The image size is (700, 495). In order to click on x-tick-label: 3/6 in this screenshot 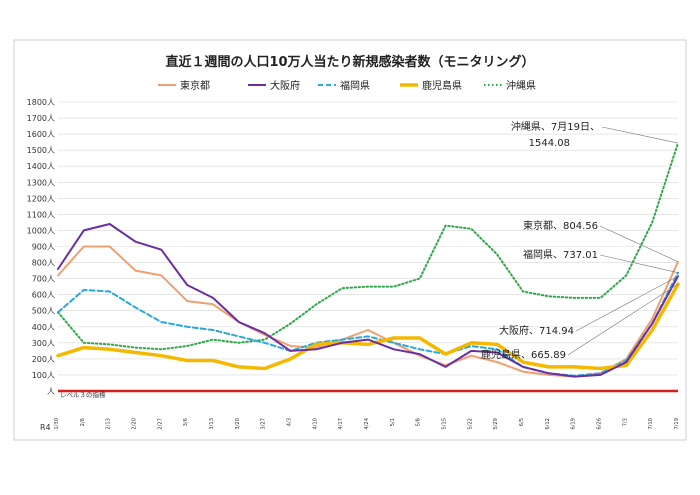, I will do `click(186, 422)`.